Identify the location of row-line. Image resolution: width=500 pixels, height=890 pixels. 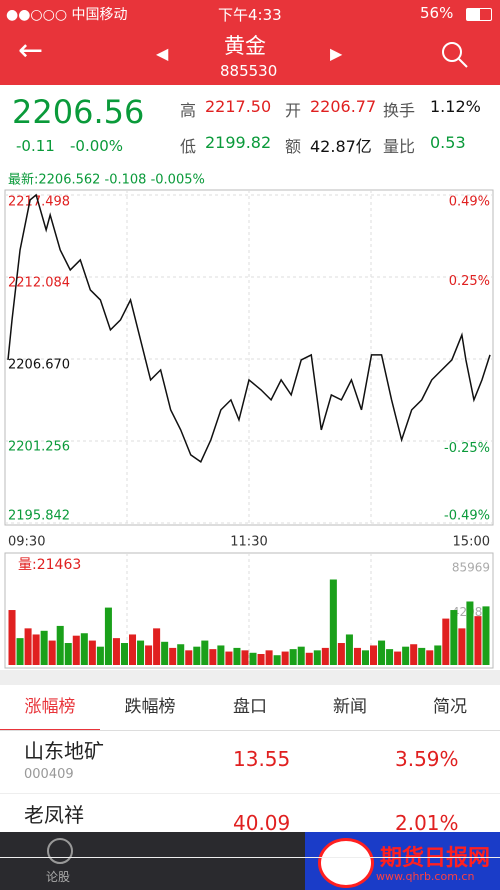
(250, 857).